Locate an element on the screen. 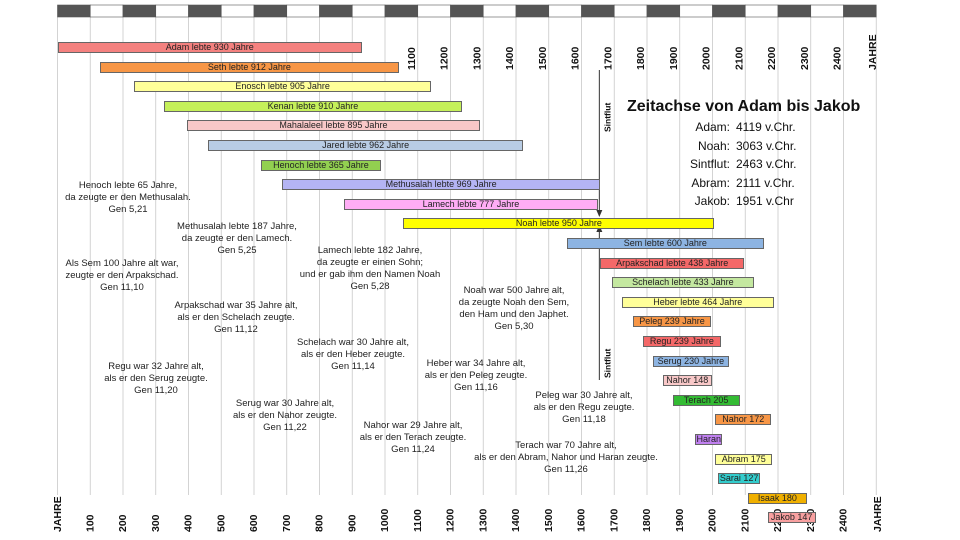  bottom-year-label: 400 is located at coordinates (189, 523).